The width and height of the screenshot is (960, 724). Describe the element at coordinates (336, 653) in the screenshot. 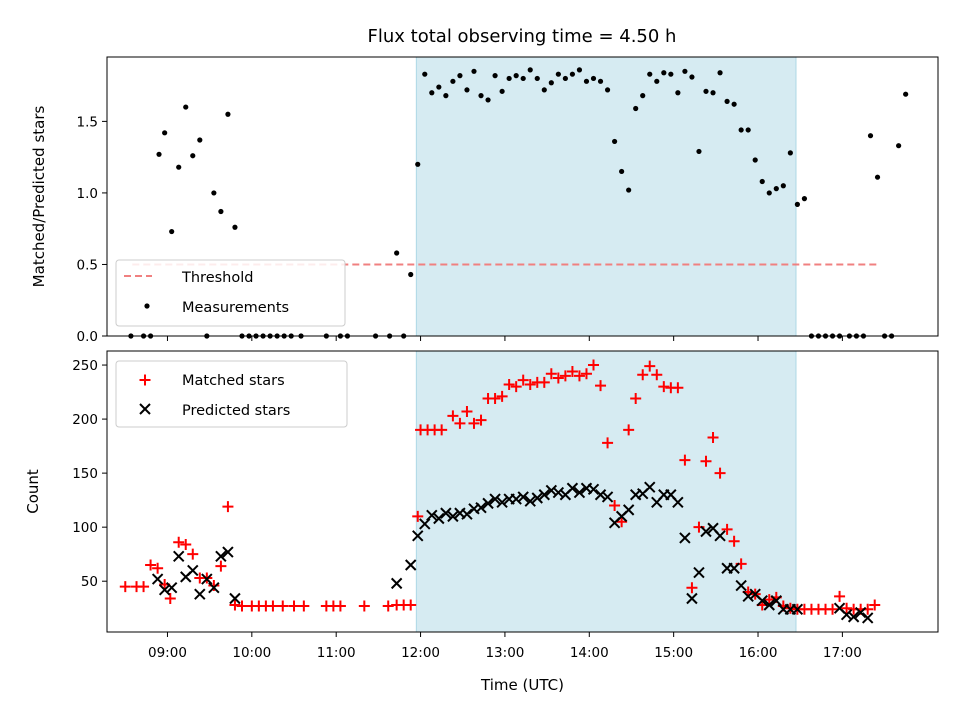

I see `x-tick-label: 11:00` at that location.